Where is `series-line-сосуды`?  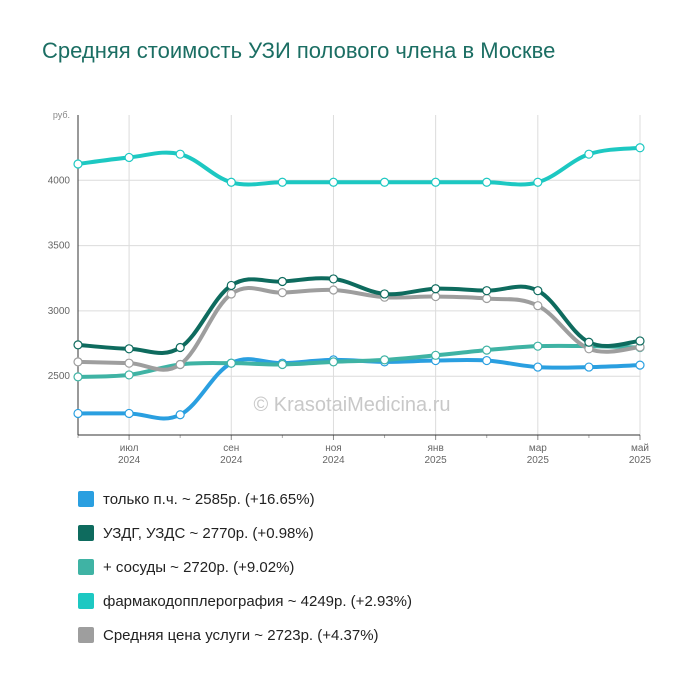 series-line-сосуды is located at coordinates (359, 361).